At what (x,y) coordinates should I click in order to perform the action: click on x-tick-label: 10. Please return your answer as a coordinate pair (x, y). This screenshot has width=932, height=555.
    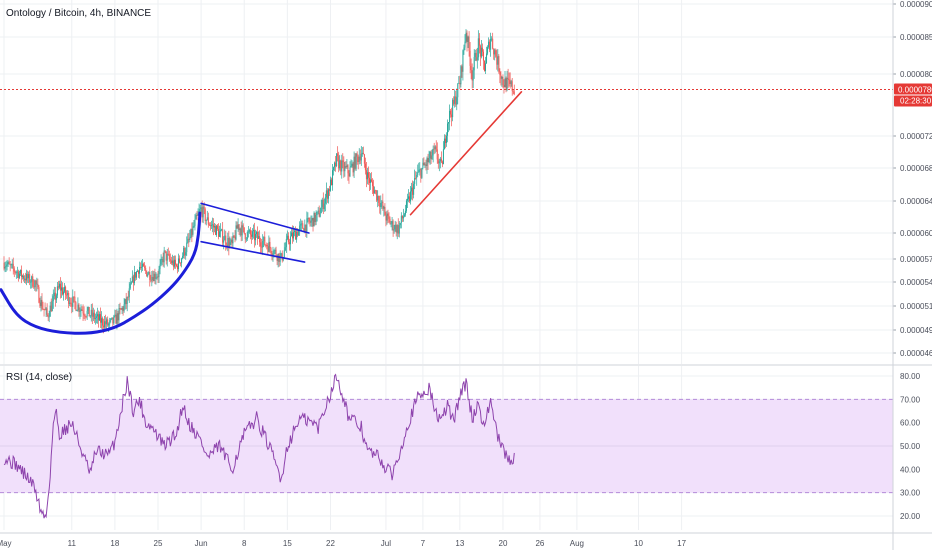
    Looking at the image, I should click on (638, 543).